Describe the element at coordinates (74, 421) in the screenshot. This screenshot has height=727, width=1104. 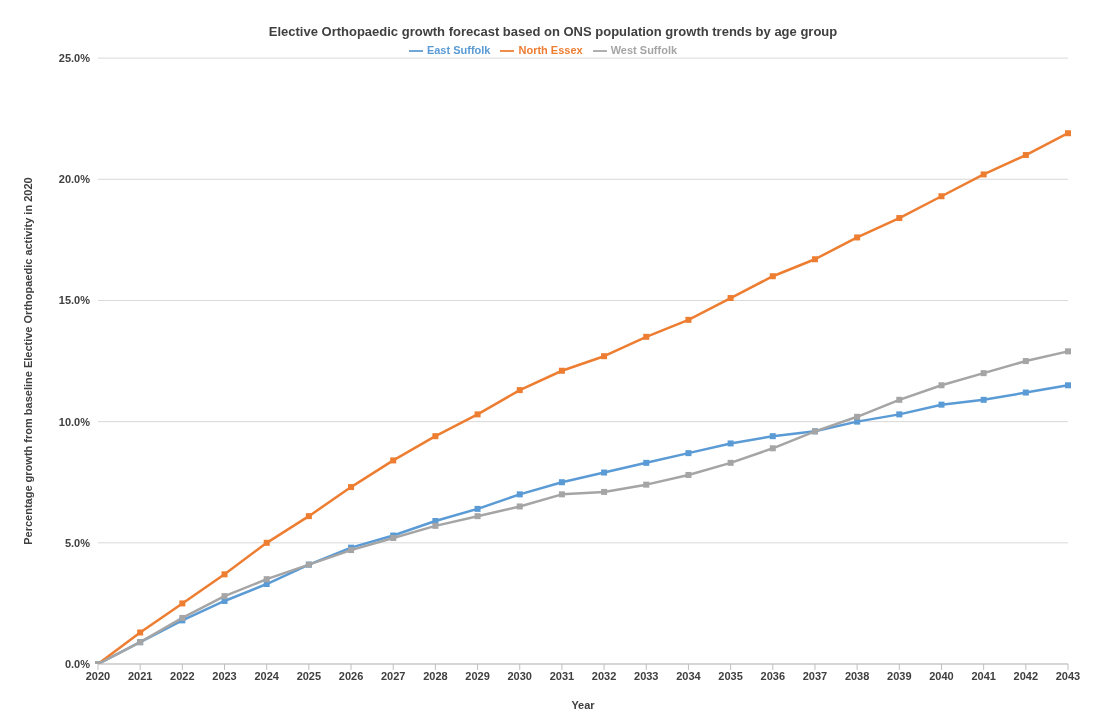
I see `y-tick-label: 10.0%` at that location.